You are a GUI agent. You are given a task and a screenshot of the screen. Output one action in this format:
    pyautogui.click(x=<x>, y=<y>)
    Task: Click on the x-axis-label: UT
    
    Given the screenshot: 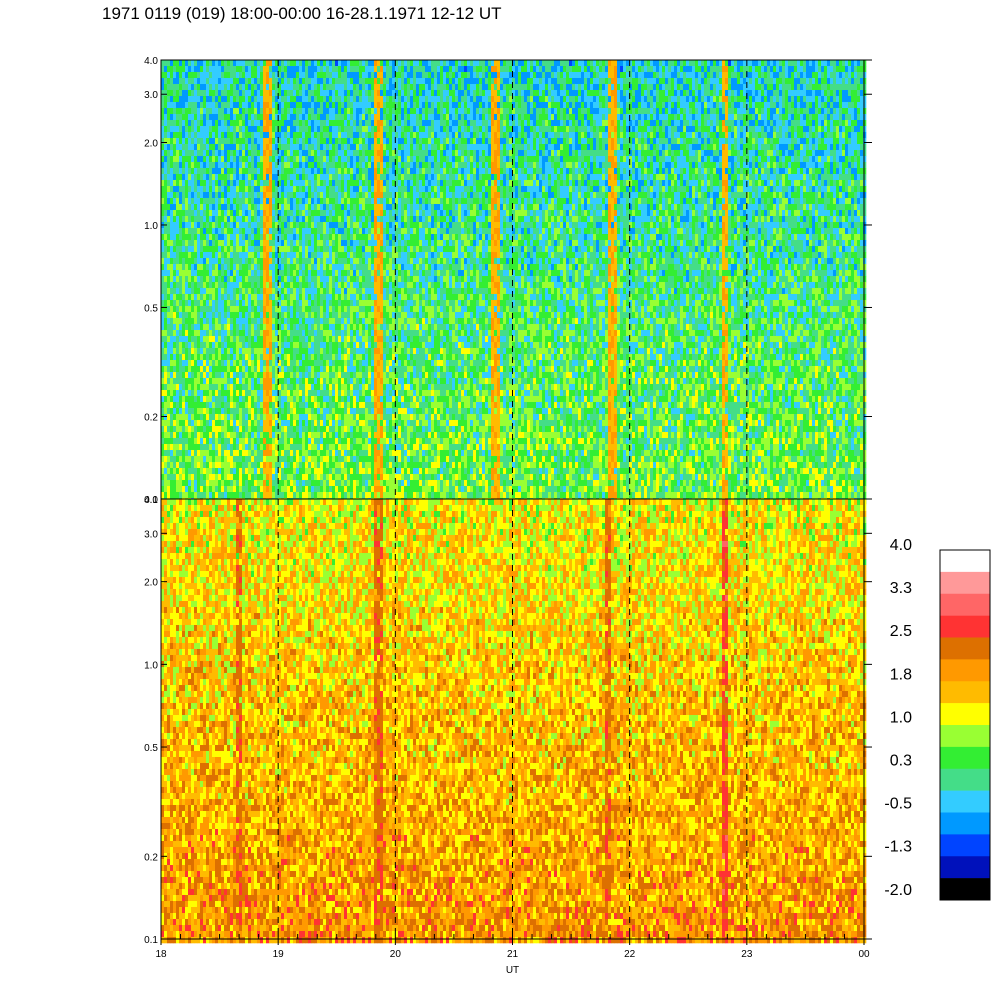 What is the action you would take?
    pyautogui.click(x=512, y=970)
    